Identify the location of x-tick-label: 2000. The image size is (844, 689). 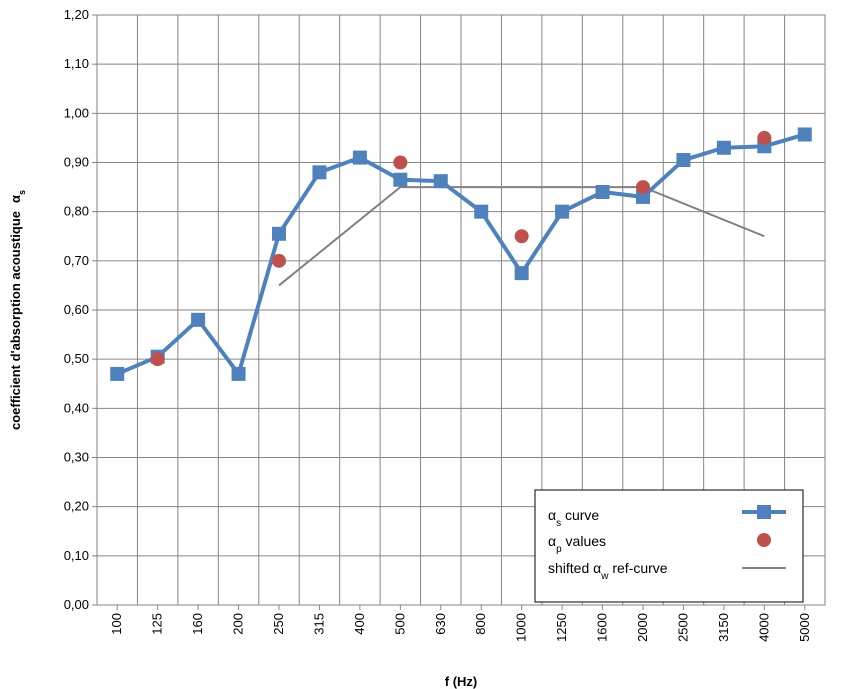
(642, 627).